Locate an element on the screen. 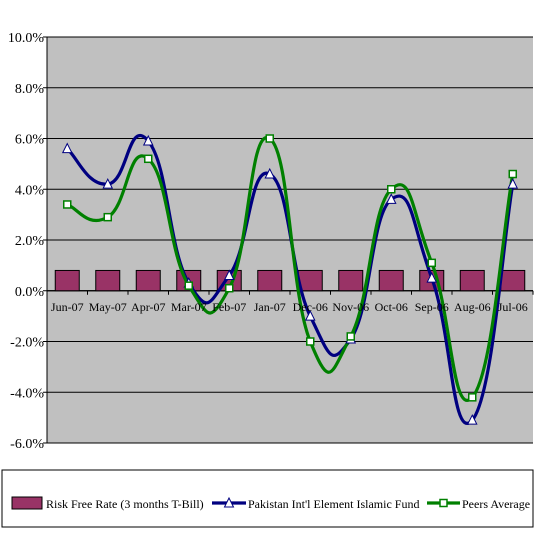  x-tick-label: Nov-06 is located at coordinates (350, 307).